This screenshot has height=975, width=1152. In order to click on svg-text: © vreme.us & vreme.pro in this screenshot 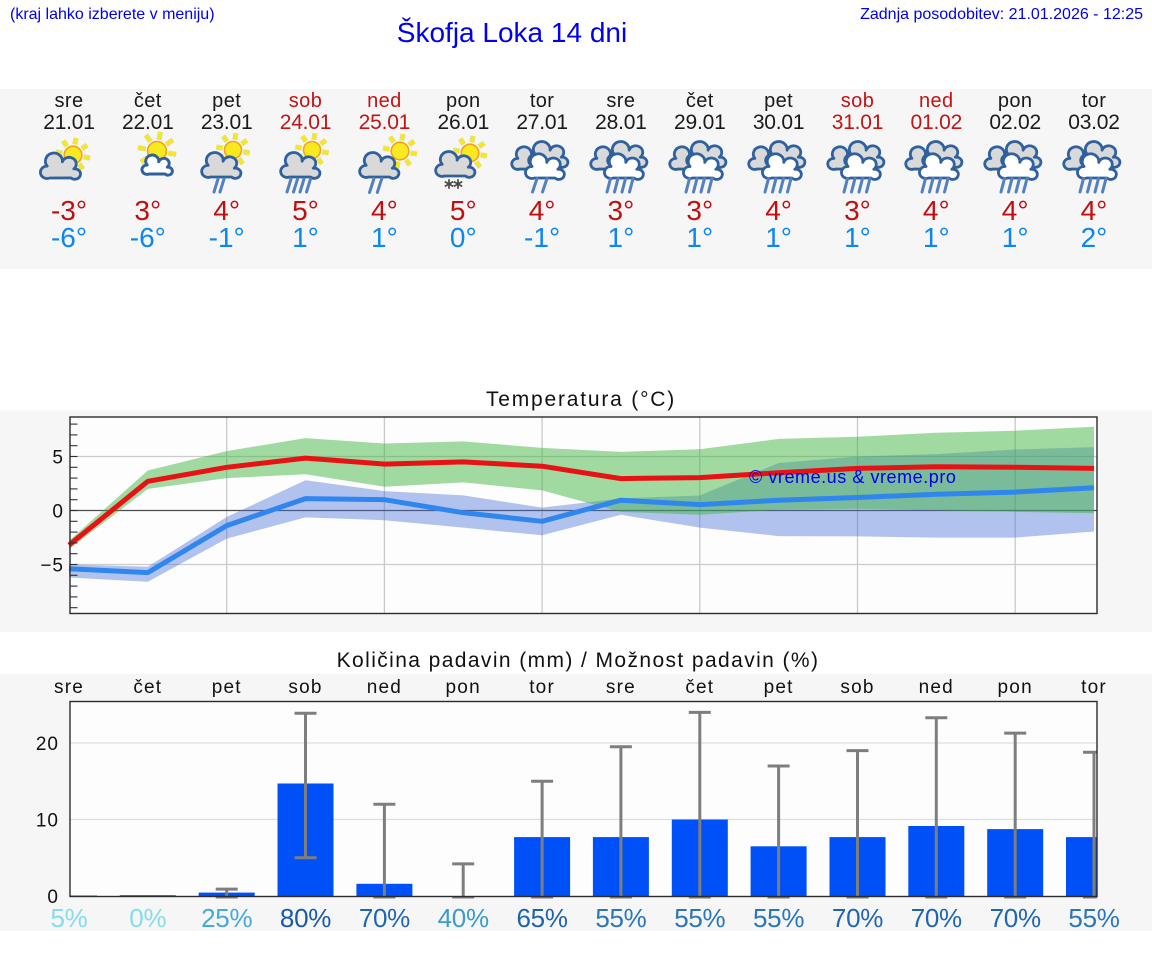, I will do `click(852, 477)`.